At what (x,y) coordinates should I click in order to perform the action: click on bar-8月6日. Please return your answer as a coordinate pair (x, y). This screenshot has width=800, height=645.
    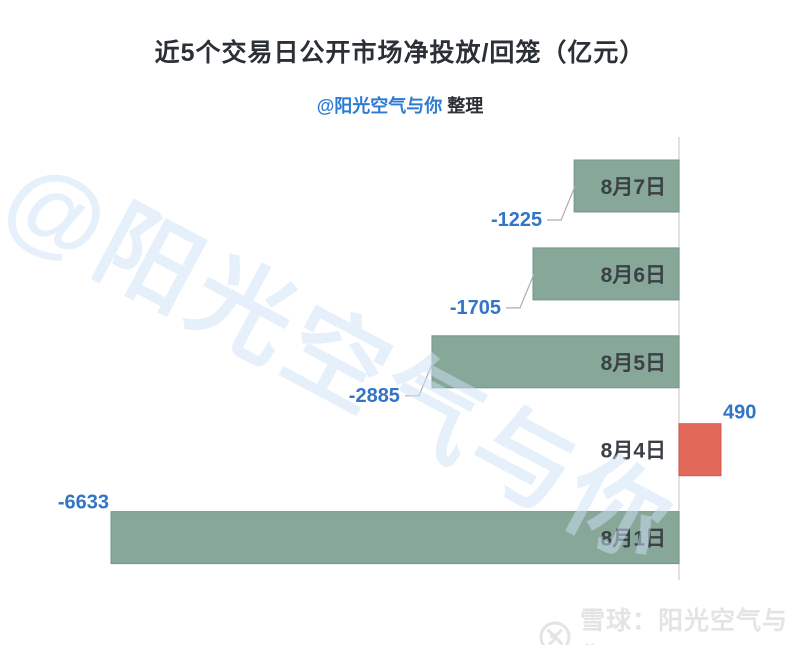
    Looking at the image, I should click on (606, 274).